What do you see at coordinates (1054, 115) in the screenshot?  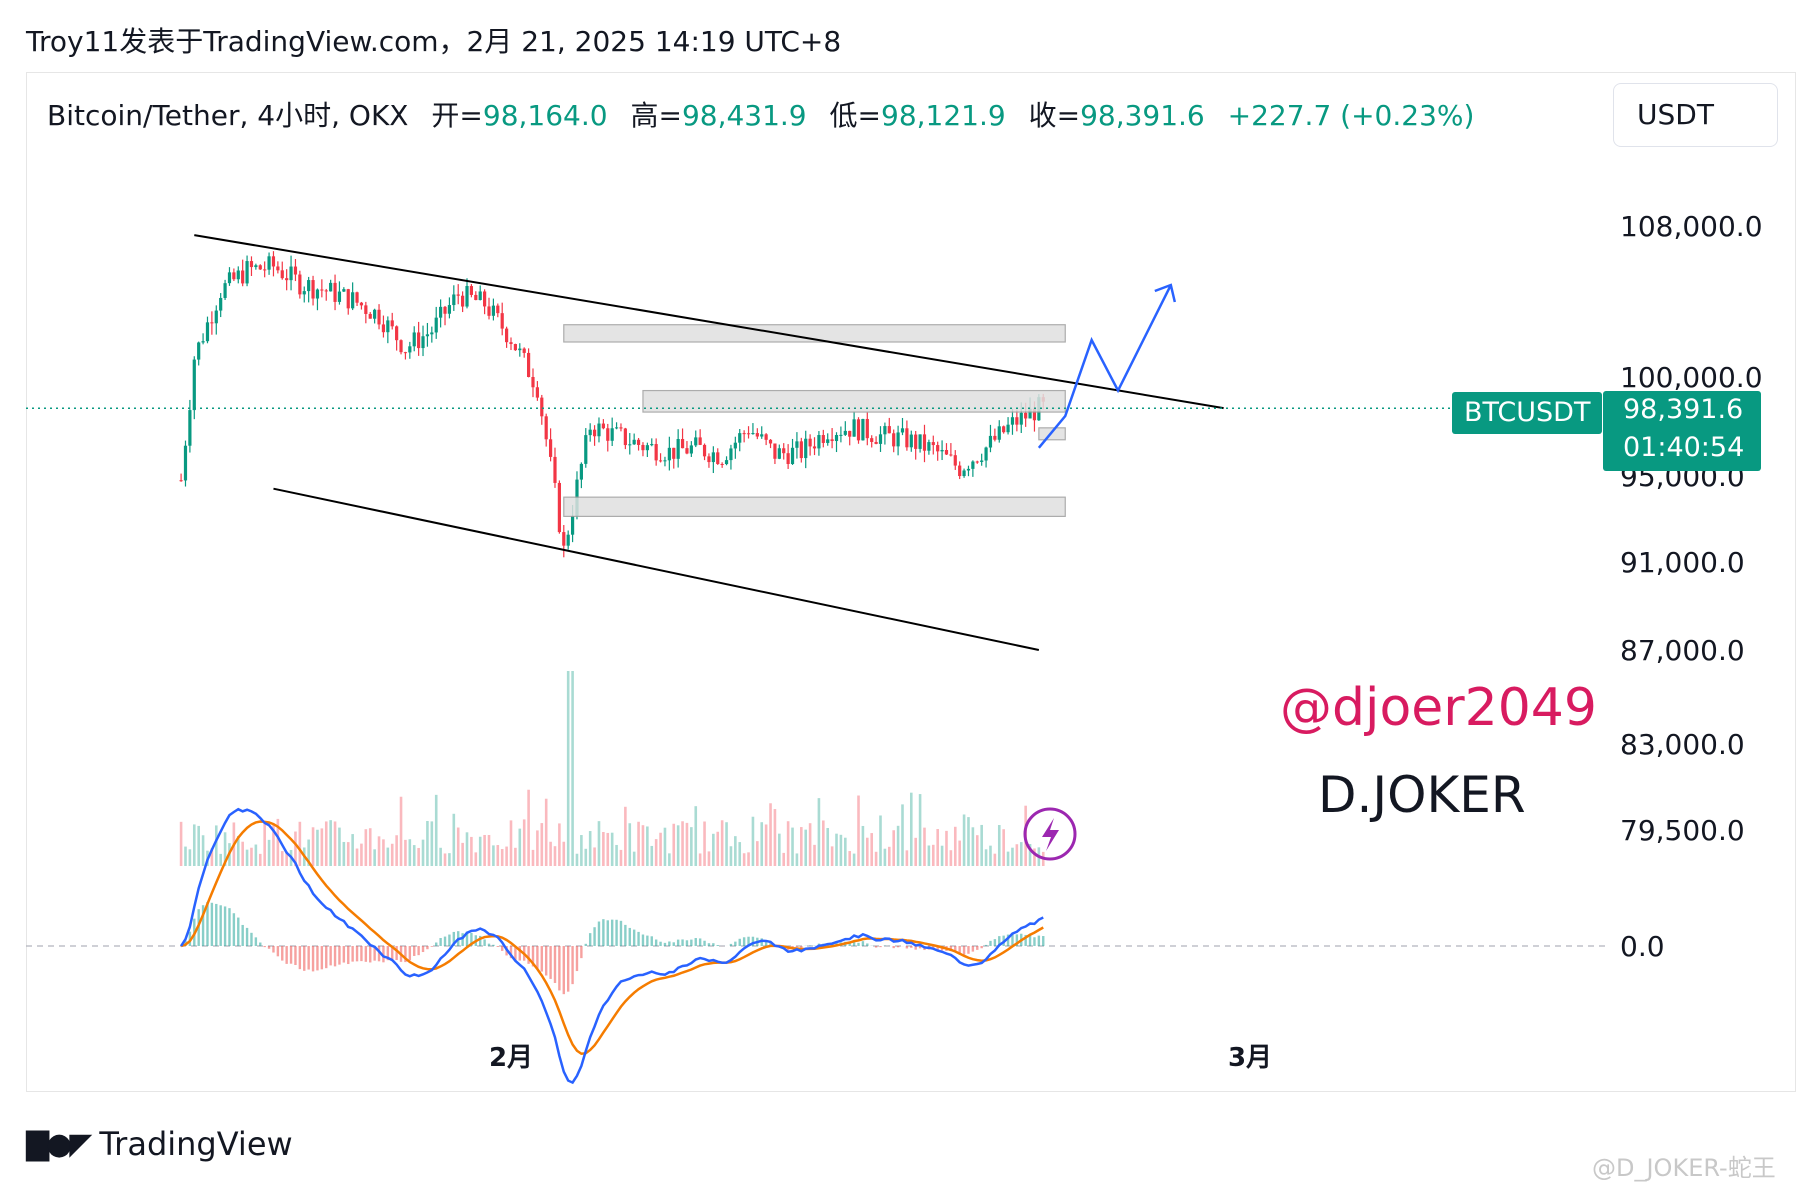 I see `close-label: 收=` at bounding box center [1054, 115].